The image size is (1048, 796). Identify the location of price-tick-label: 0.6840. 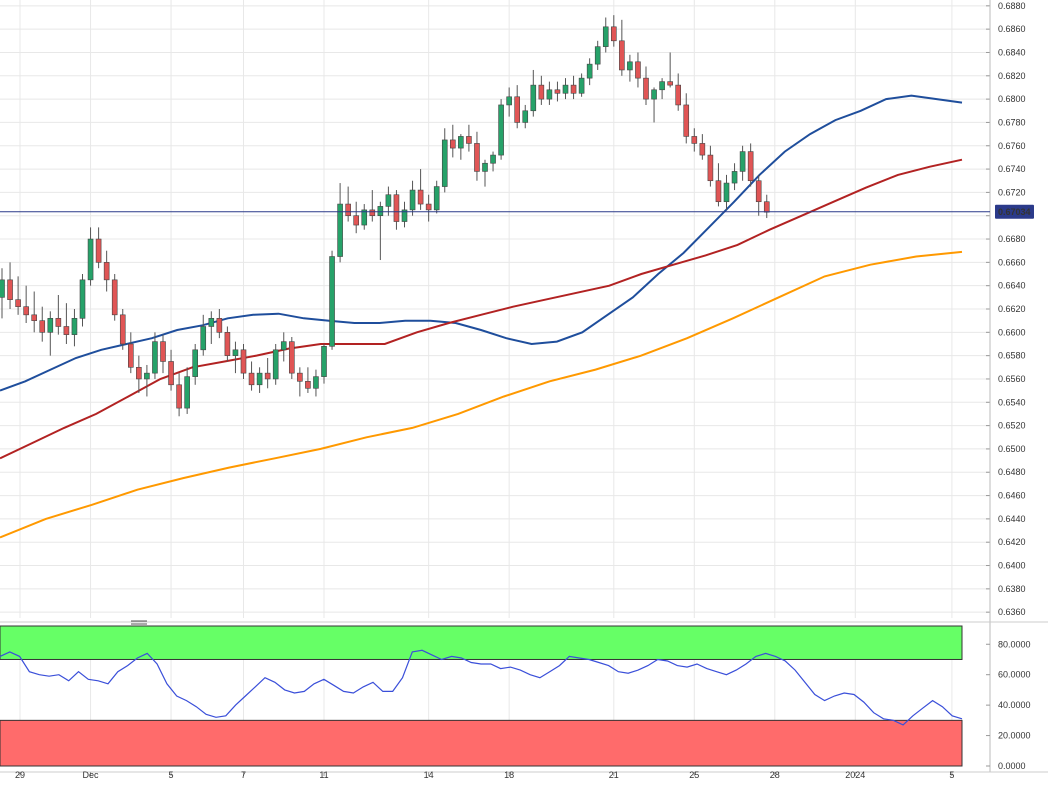
(1012, 52).